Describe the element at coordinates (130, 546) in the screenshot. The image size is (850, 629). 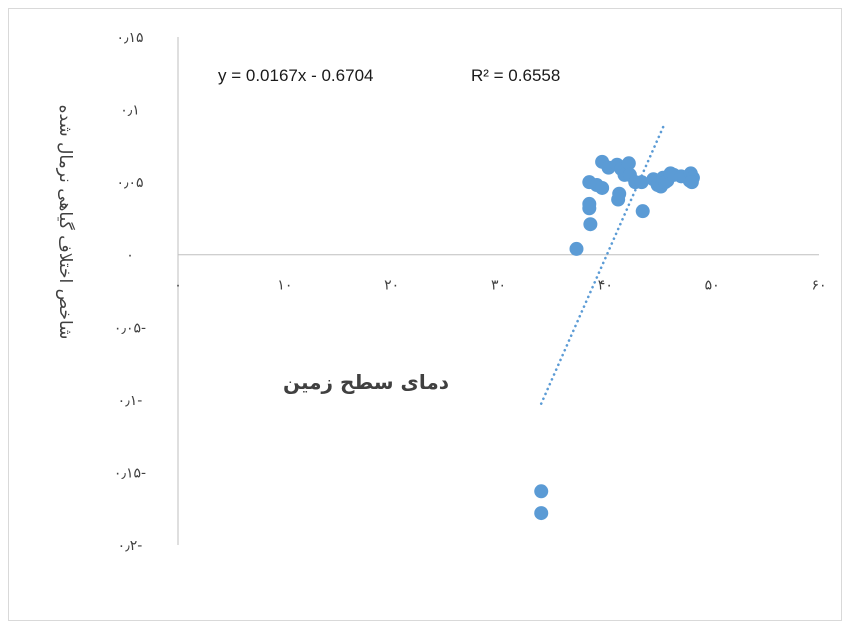
I see `y-tick-label: ۰٫۲-` at that location.